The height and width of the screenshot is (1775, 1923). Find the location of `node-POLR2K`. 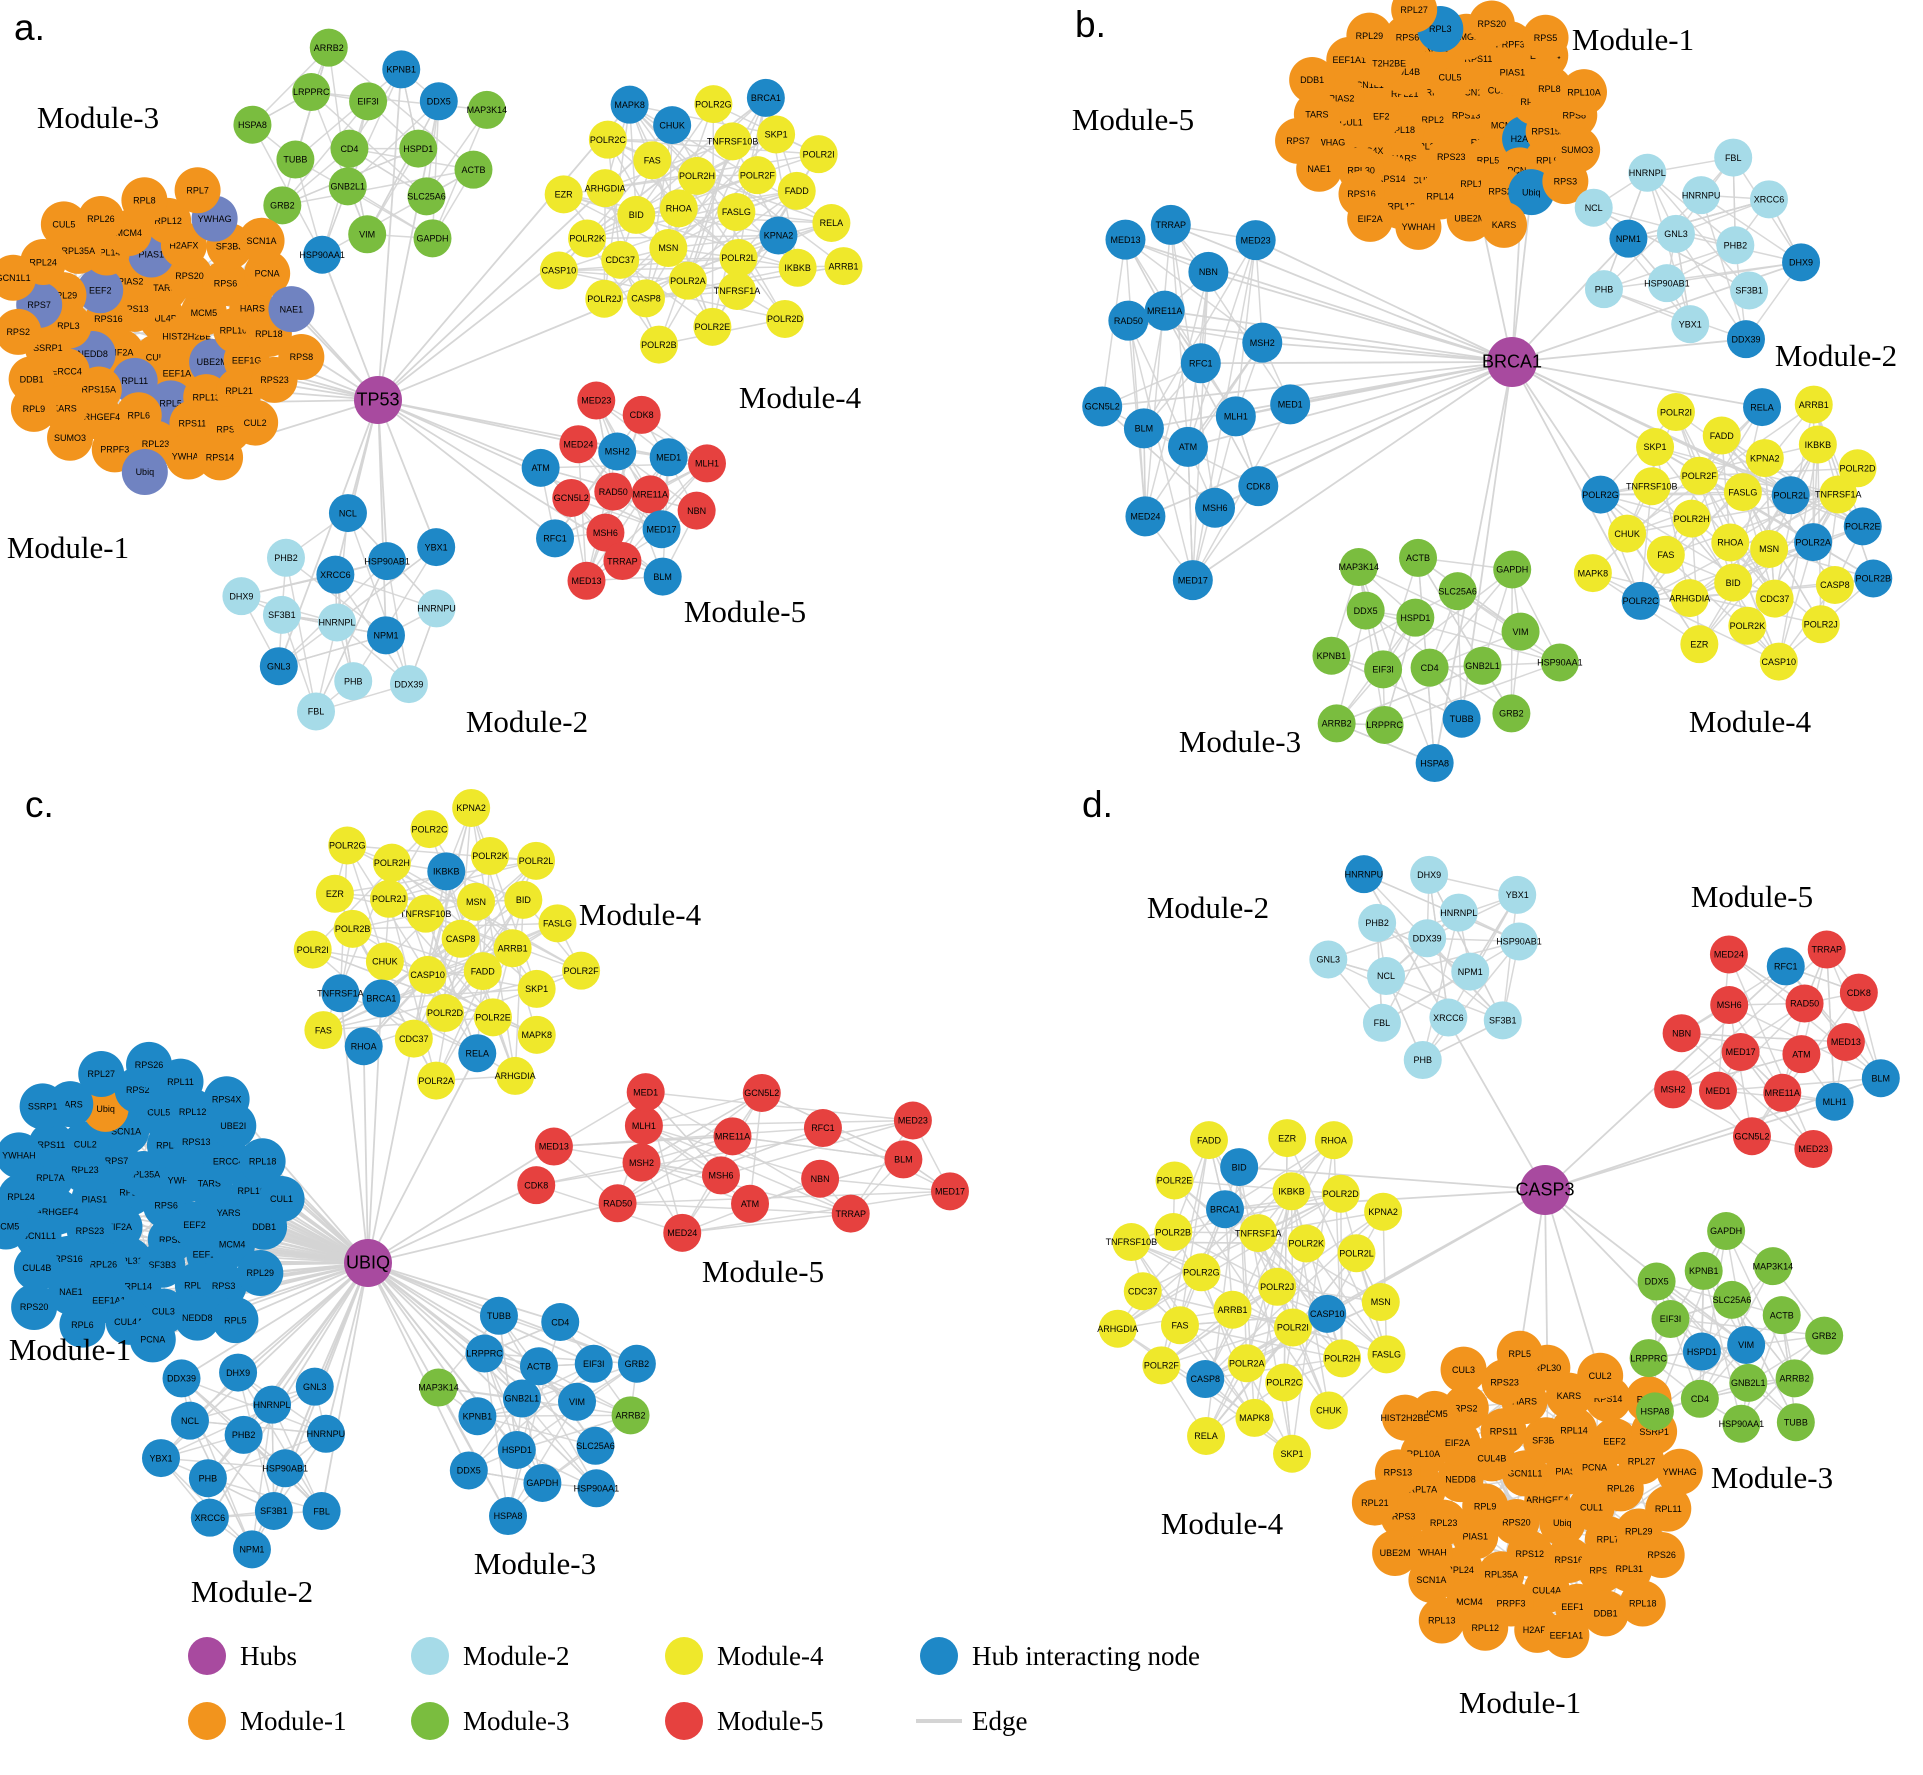

node-POLR2K is located at coordinates (587, 238).